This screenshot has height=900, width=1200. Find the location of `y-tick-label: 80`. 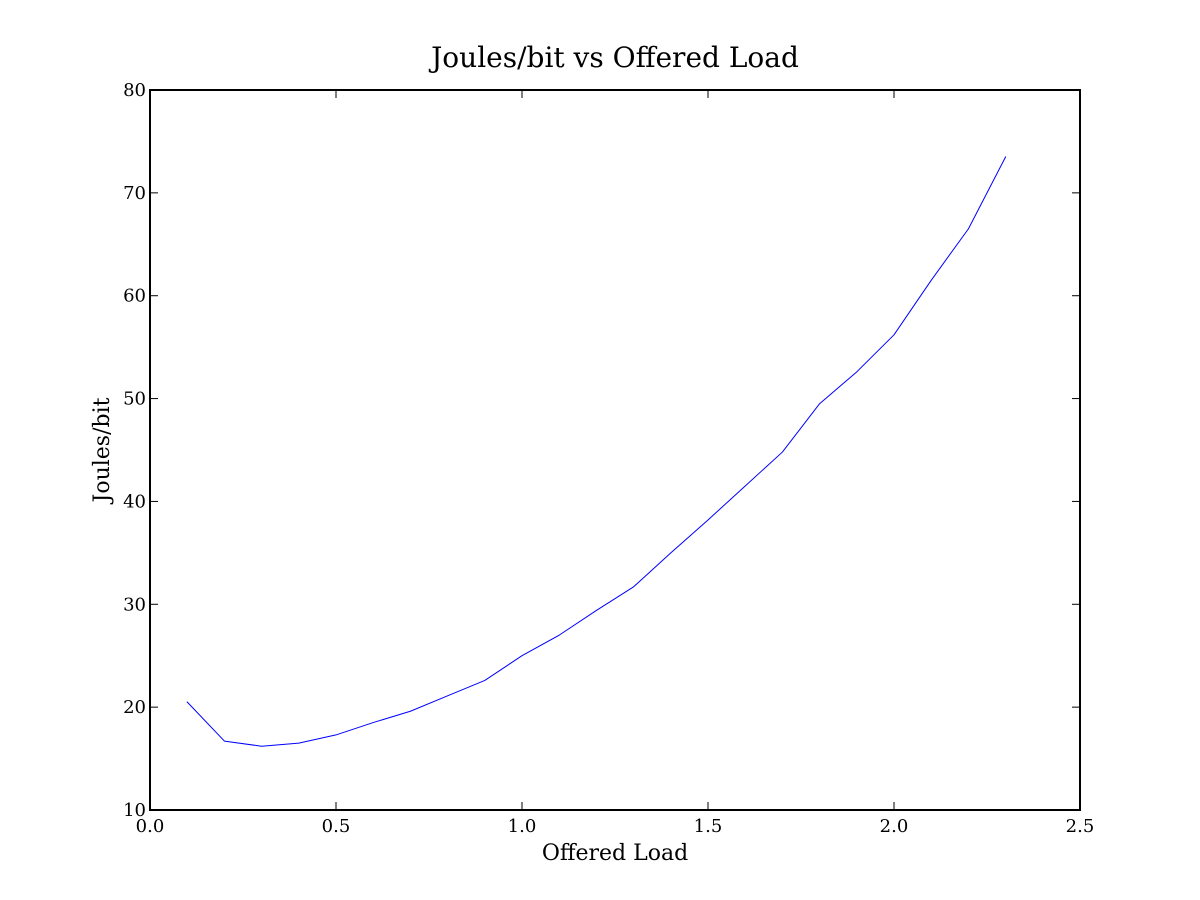

y-tick-label: 80 is located at coordinates (134, 90).